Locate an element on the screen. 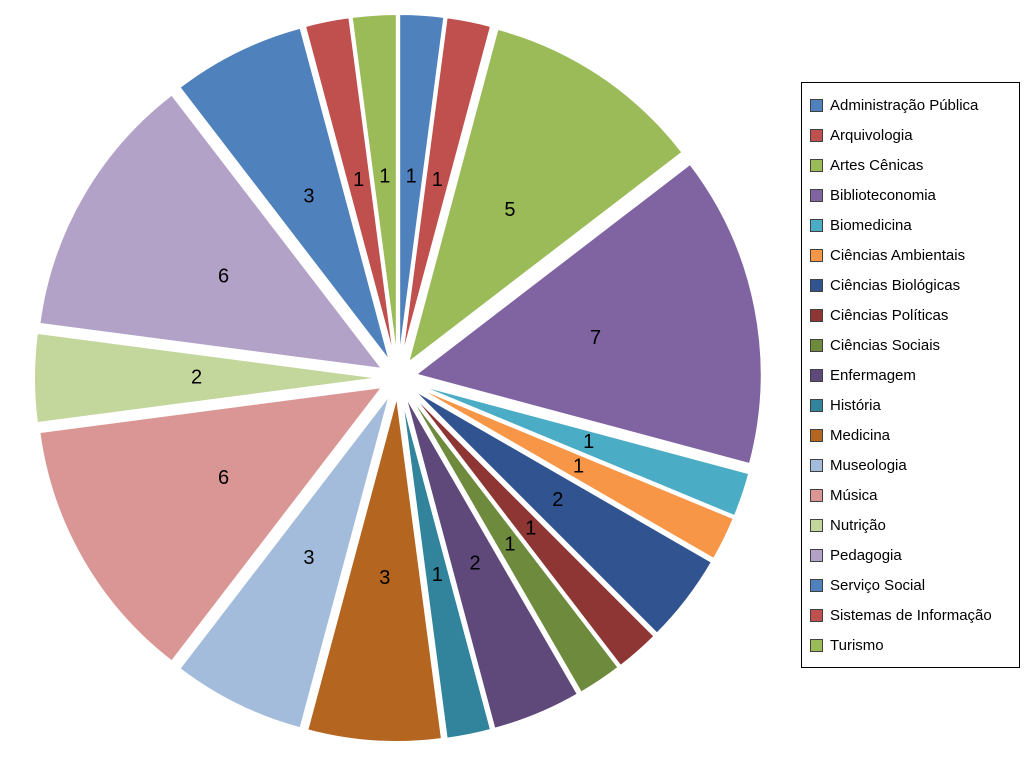 This screenshot has width=1035, height=767. legend-item-label: Turismo is located at coordinates (857, 645).